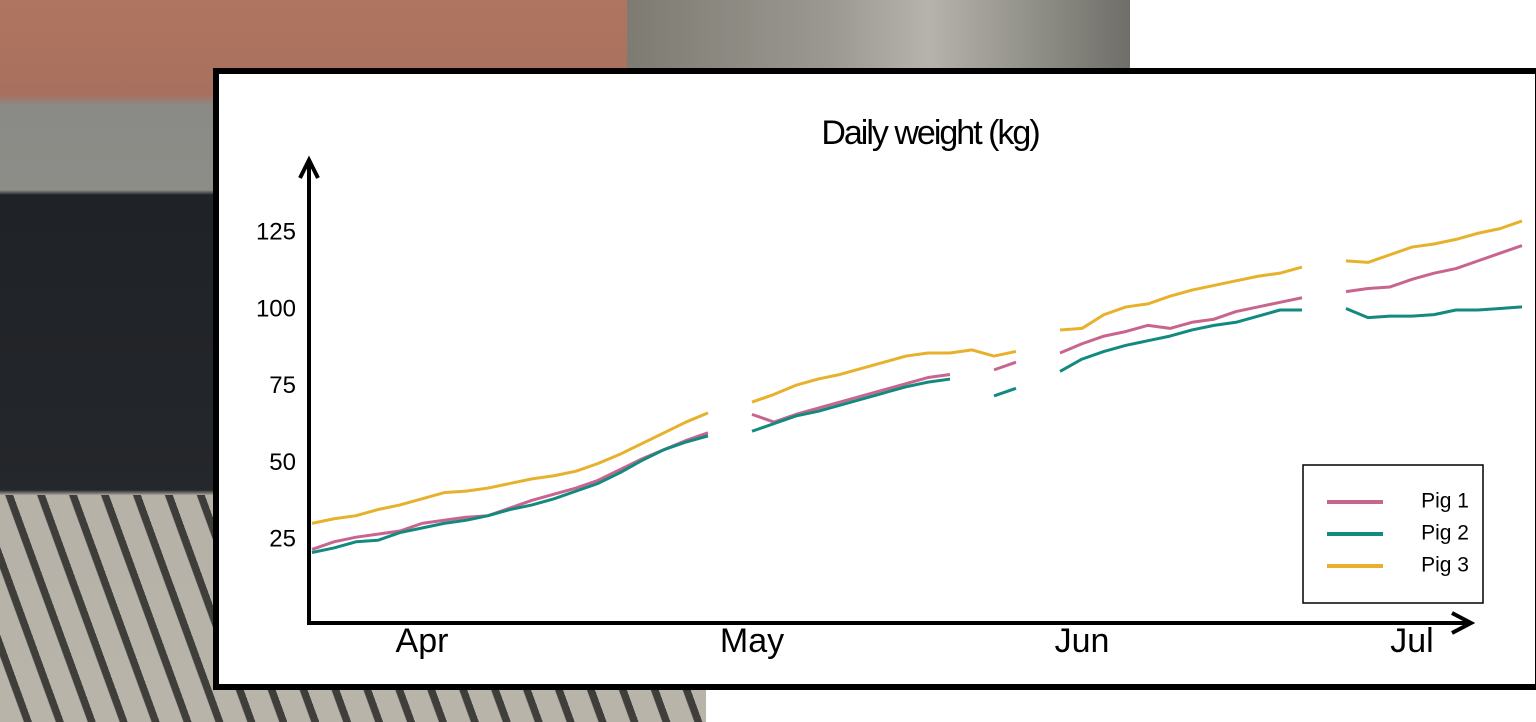 This screenshot has height=722, width=1536. Describe the element at coordinates (752, 641) in the screenshot. I see `x-tick-label: May` at that location.